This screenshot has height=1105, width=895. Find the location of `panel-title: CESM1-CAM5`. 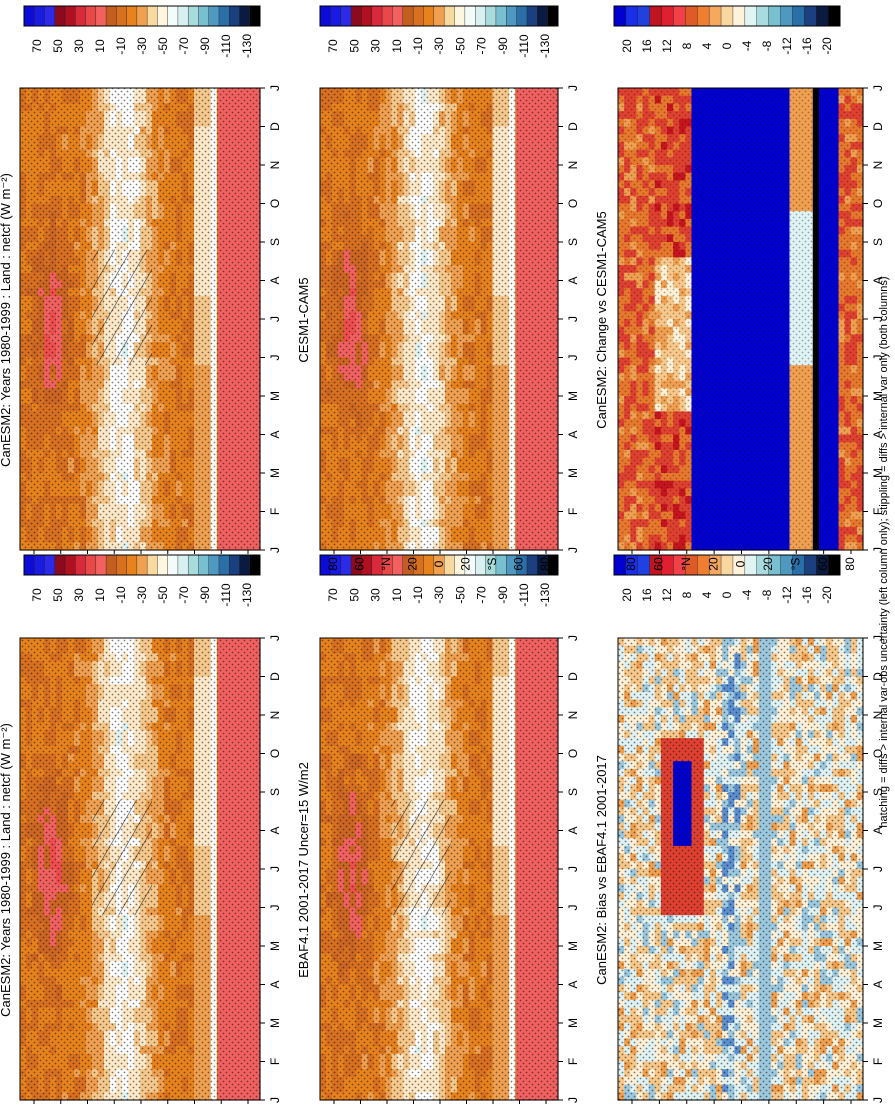

panel-title: CESM1-CAM5 is located at coordinates (303, 319).